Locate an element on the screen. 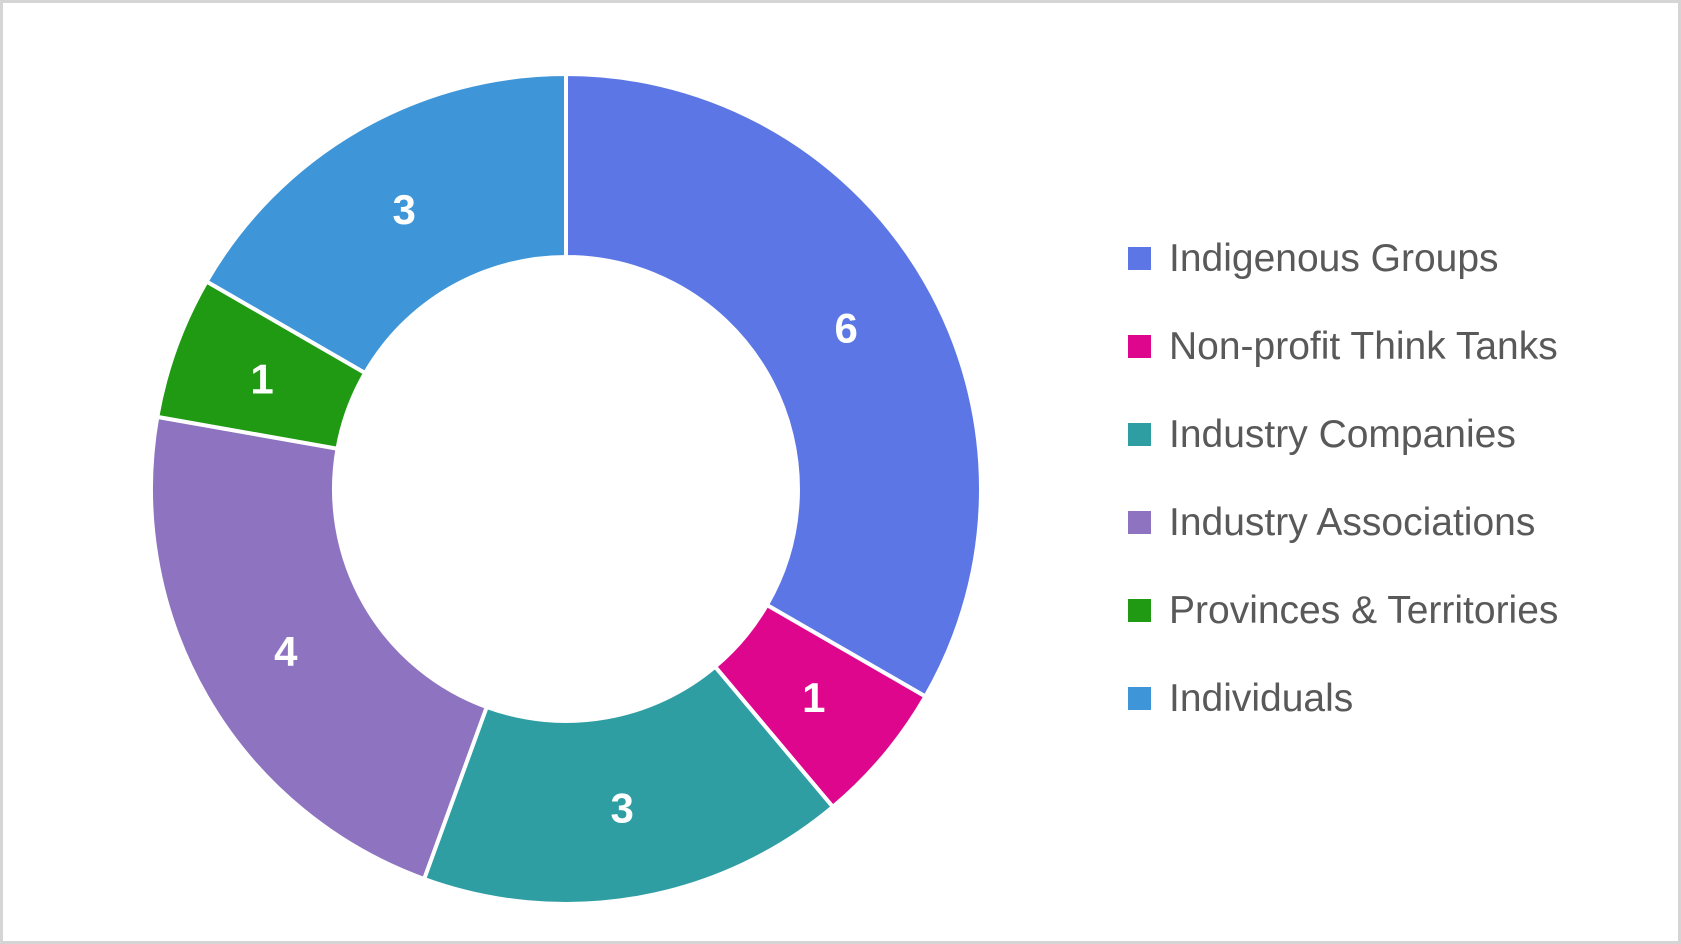  data-label-provinces-territories: 1 is located at coordinates (261, 378).